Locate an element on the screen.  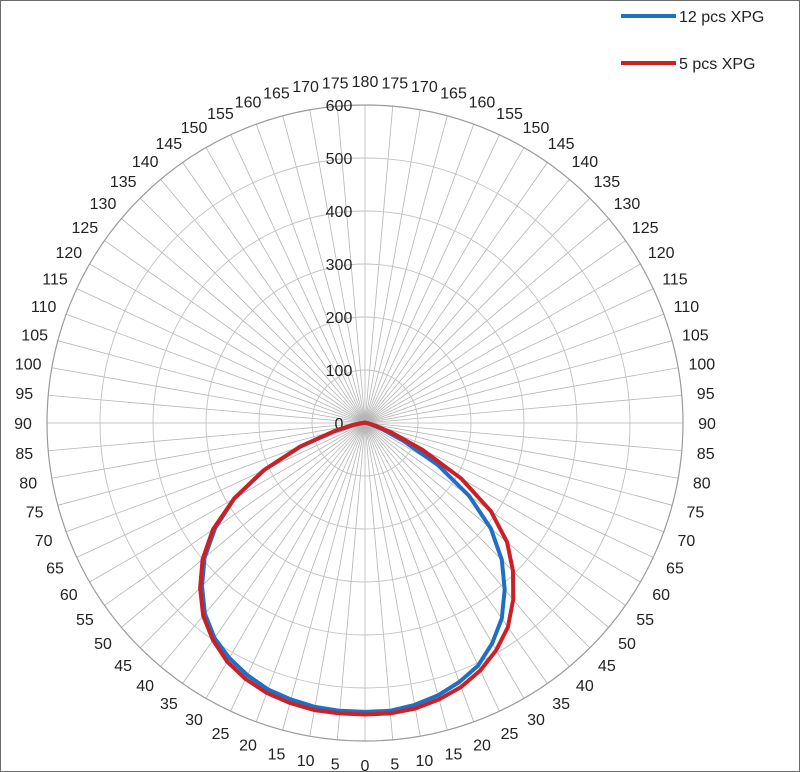
legend-label-0: 12 pcs XPG is located at coordinates (721, 17).